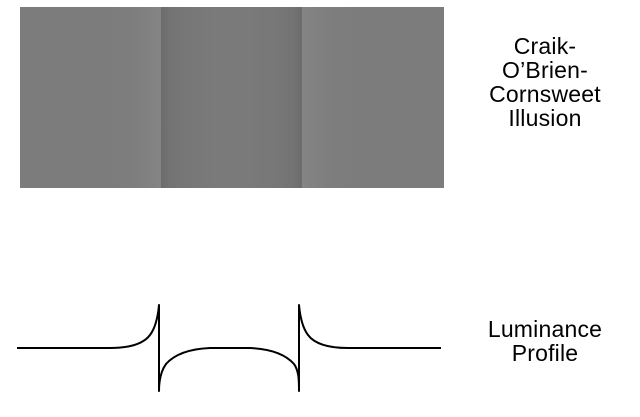  What do you see at coordinates (545, 329) in the screenshot?
I see `profile-title-line-1: Luminance` at bounding box center [545, 329].